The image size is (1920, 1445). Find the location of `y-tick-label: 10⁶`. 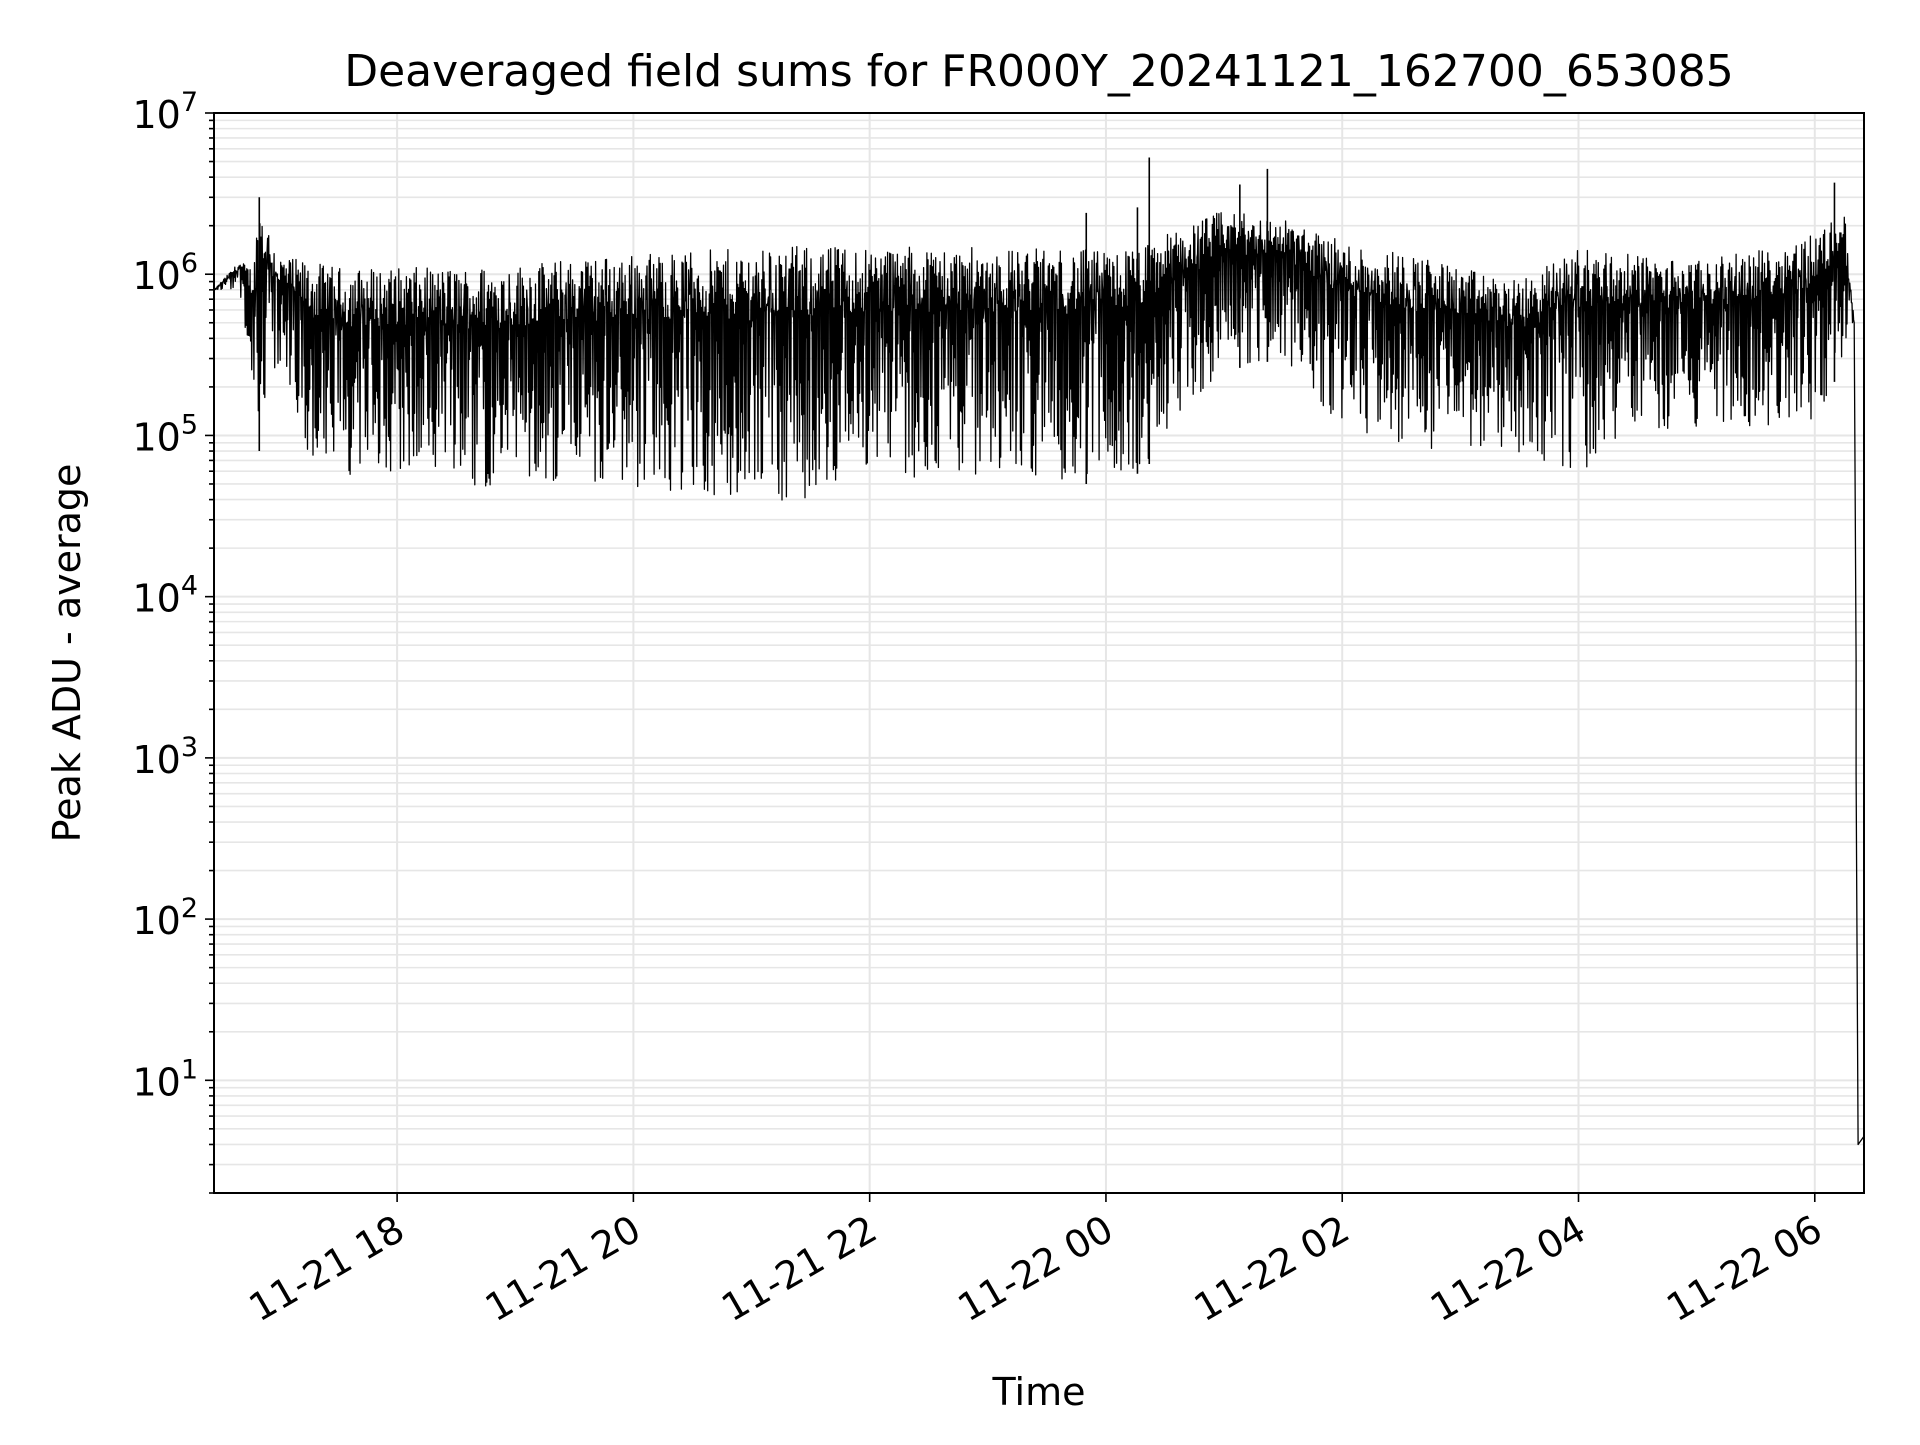

y-tick-label: 10⁶ is located at coordinates (165, 273).